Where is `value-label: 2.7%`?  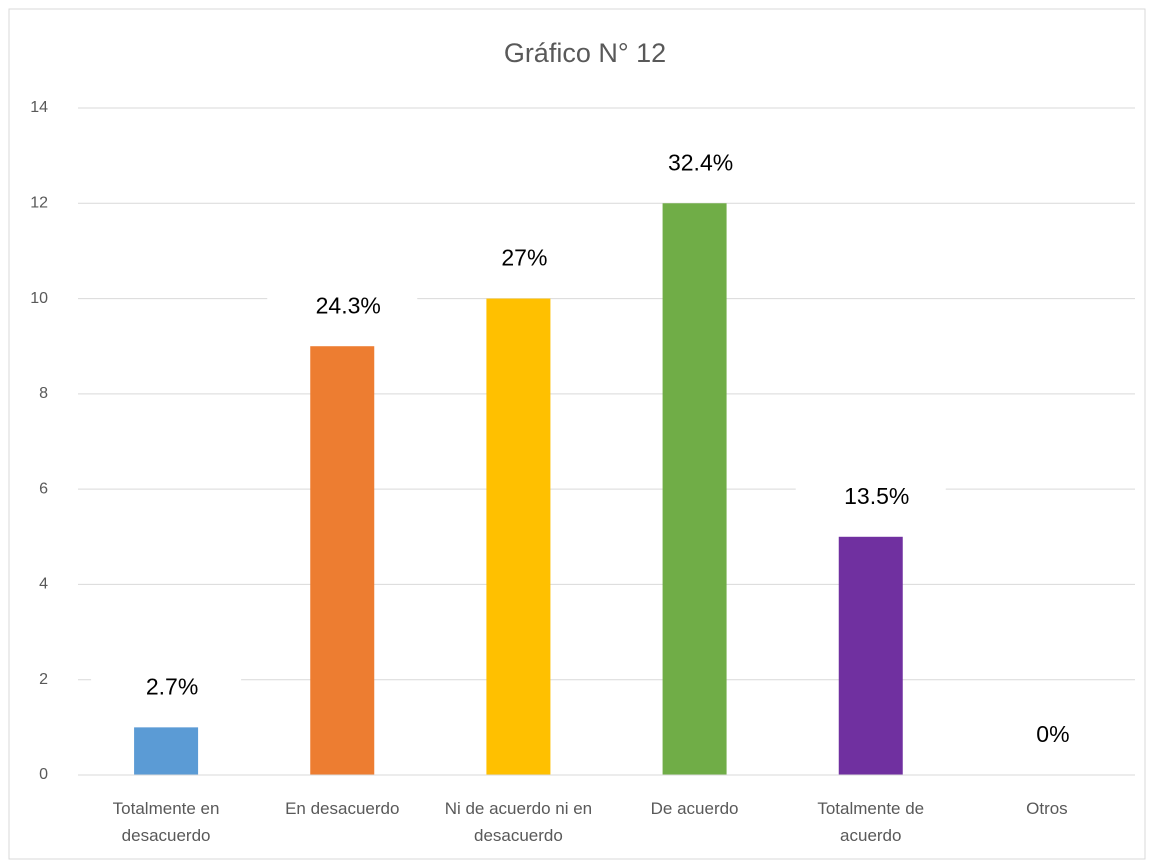
value-label: 2.7% is located at coordinates (172, 686).